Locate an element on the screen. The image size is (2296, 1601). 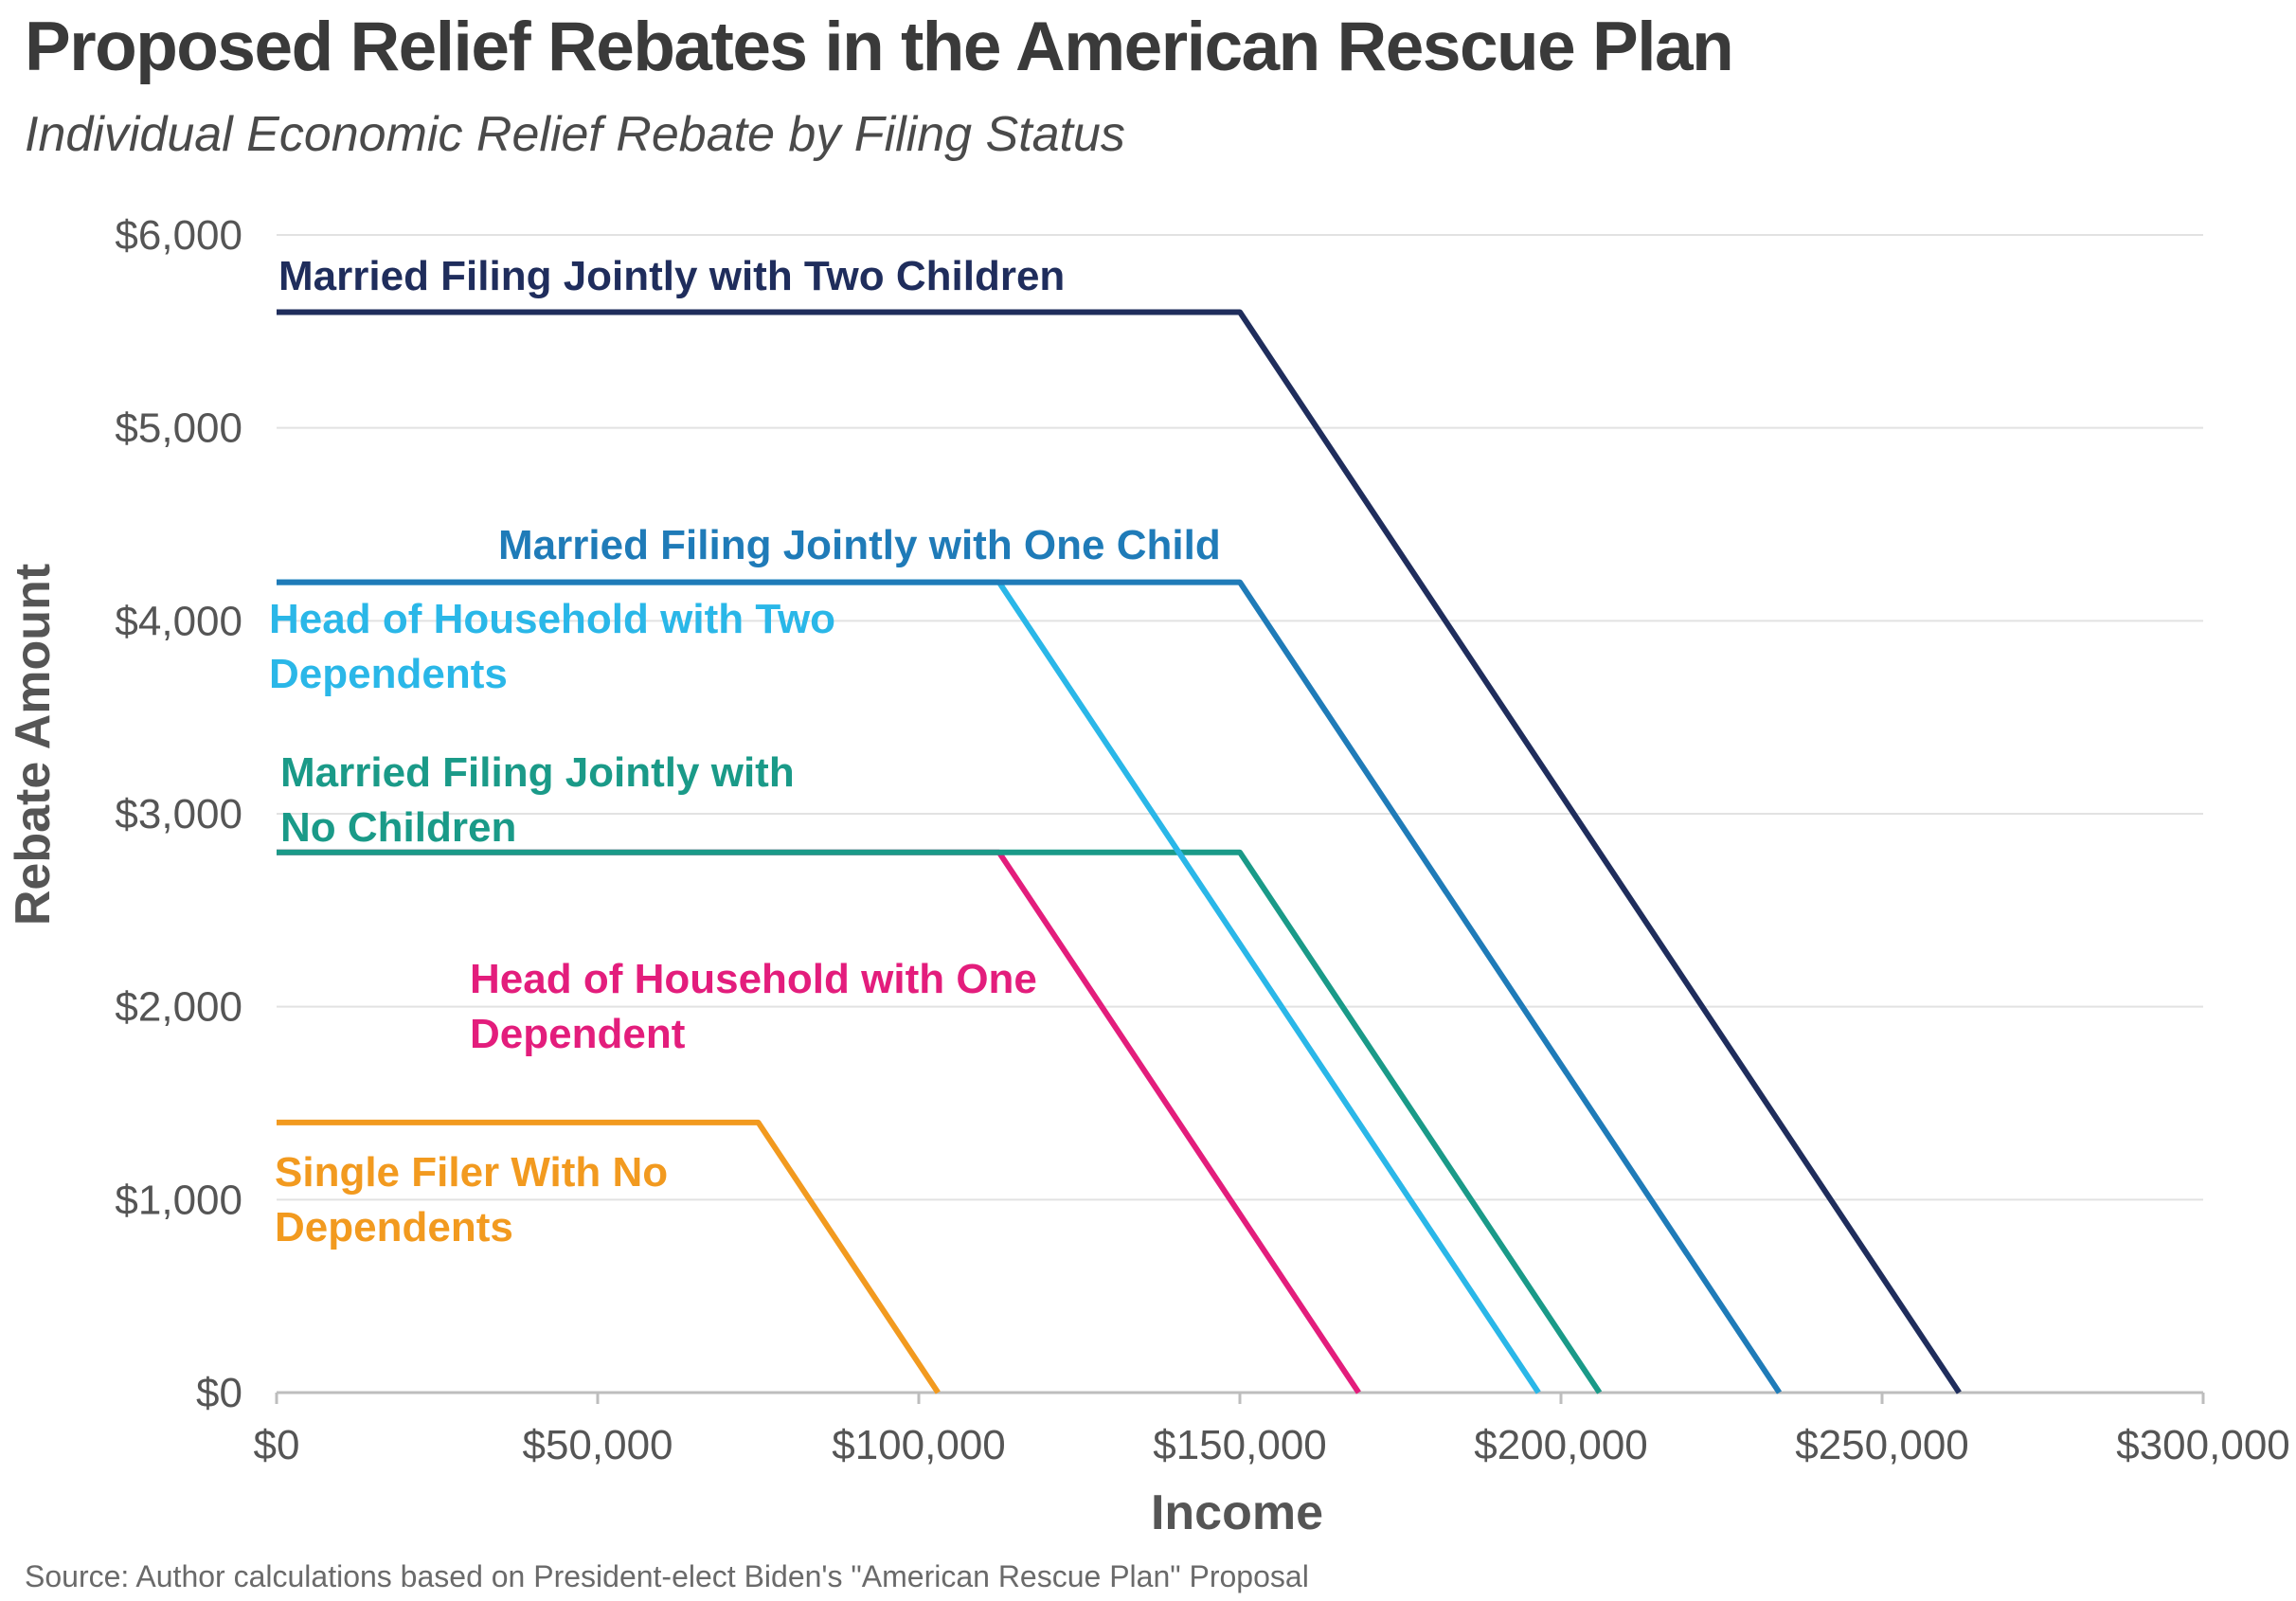
series-label: Single Filer With No is located at coordinates (471, 1172).